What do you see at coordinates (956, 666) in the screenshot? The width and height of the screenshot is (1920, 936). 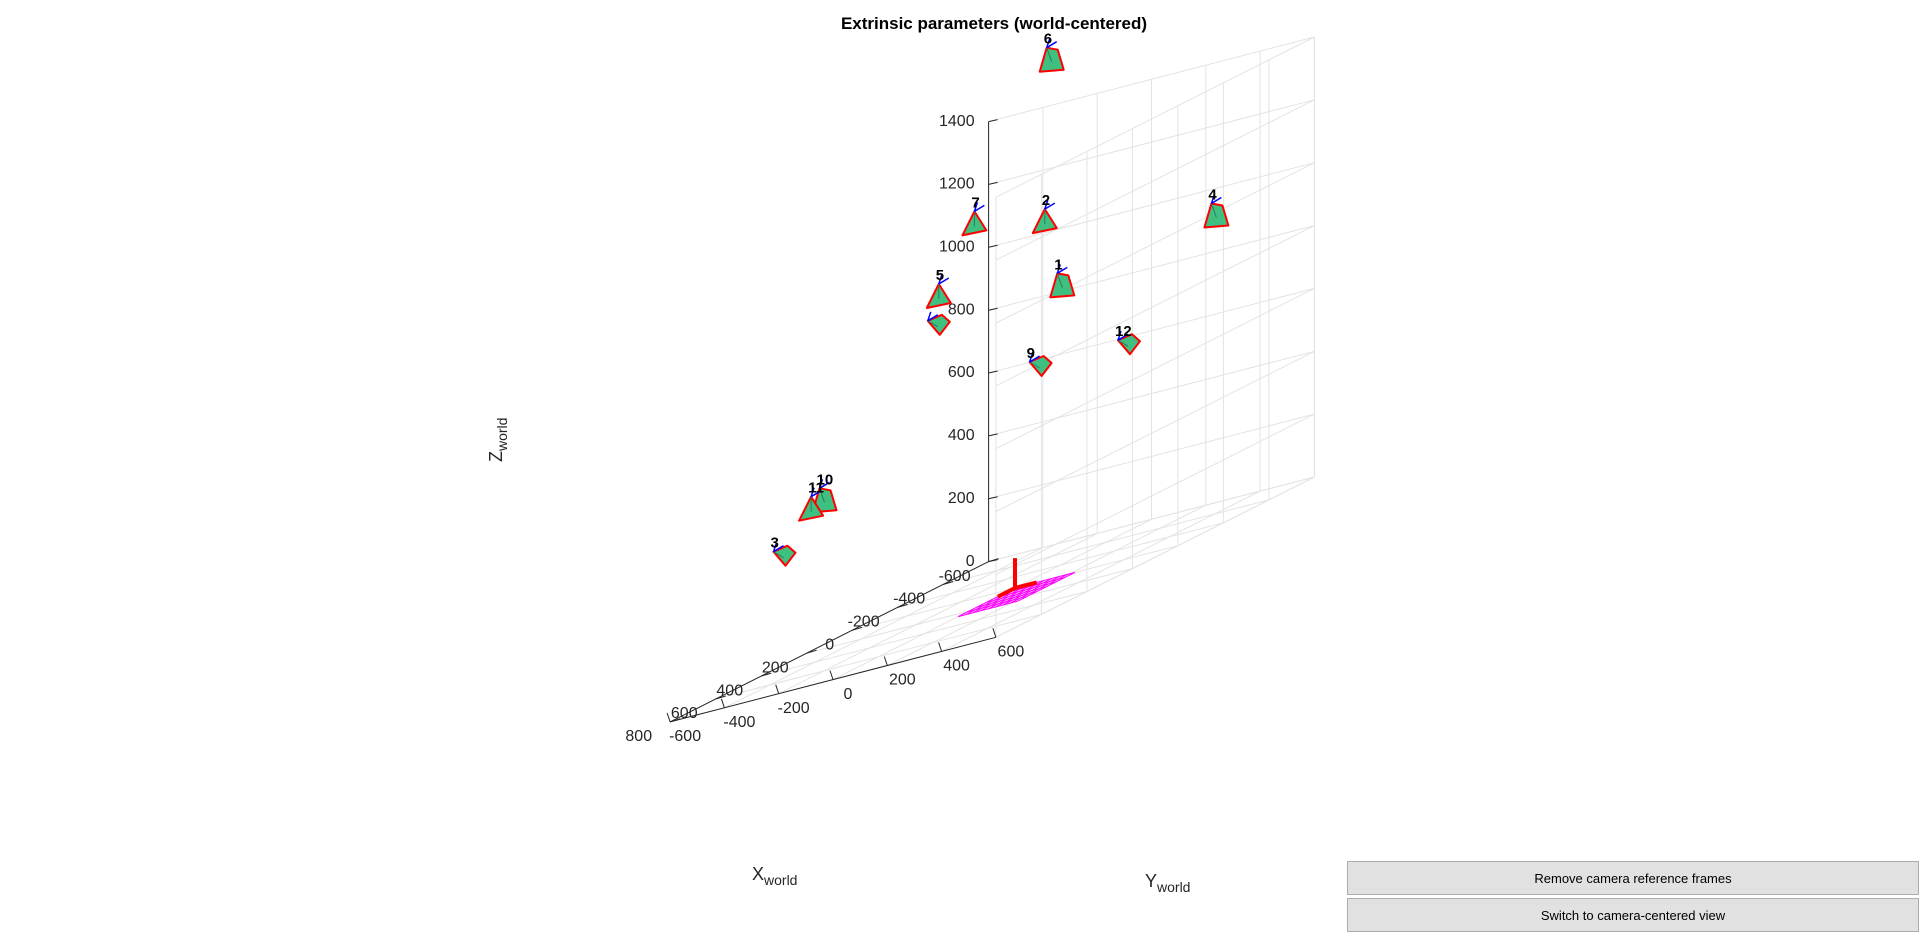 I see `y-tick-label: 400` at bounding box center [956, 666].